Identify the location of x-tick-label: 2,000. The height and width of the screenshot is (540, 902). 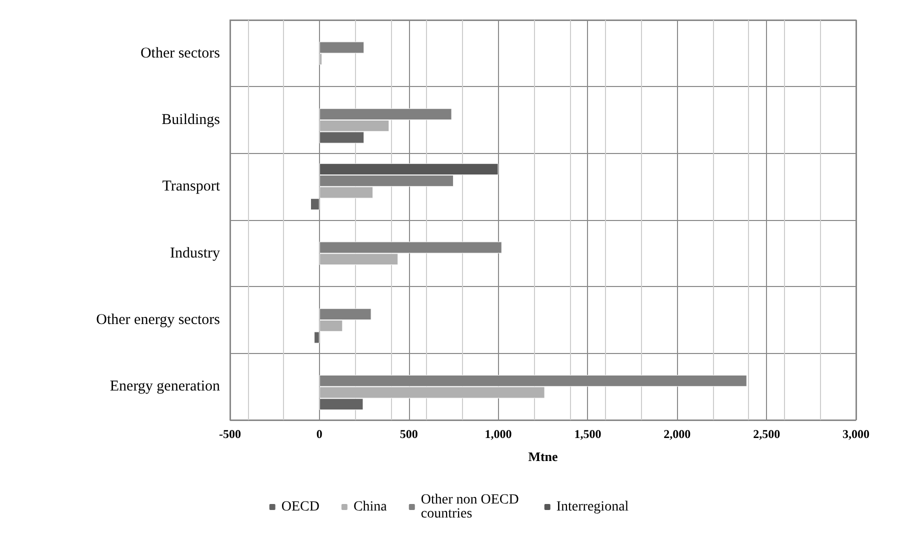
(677, 434).